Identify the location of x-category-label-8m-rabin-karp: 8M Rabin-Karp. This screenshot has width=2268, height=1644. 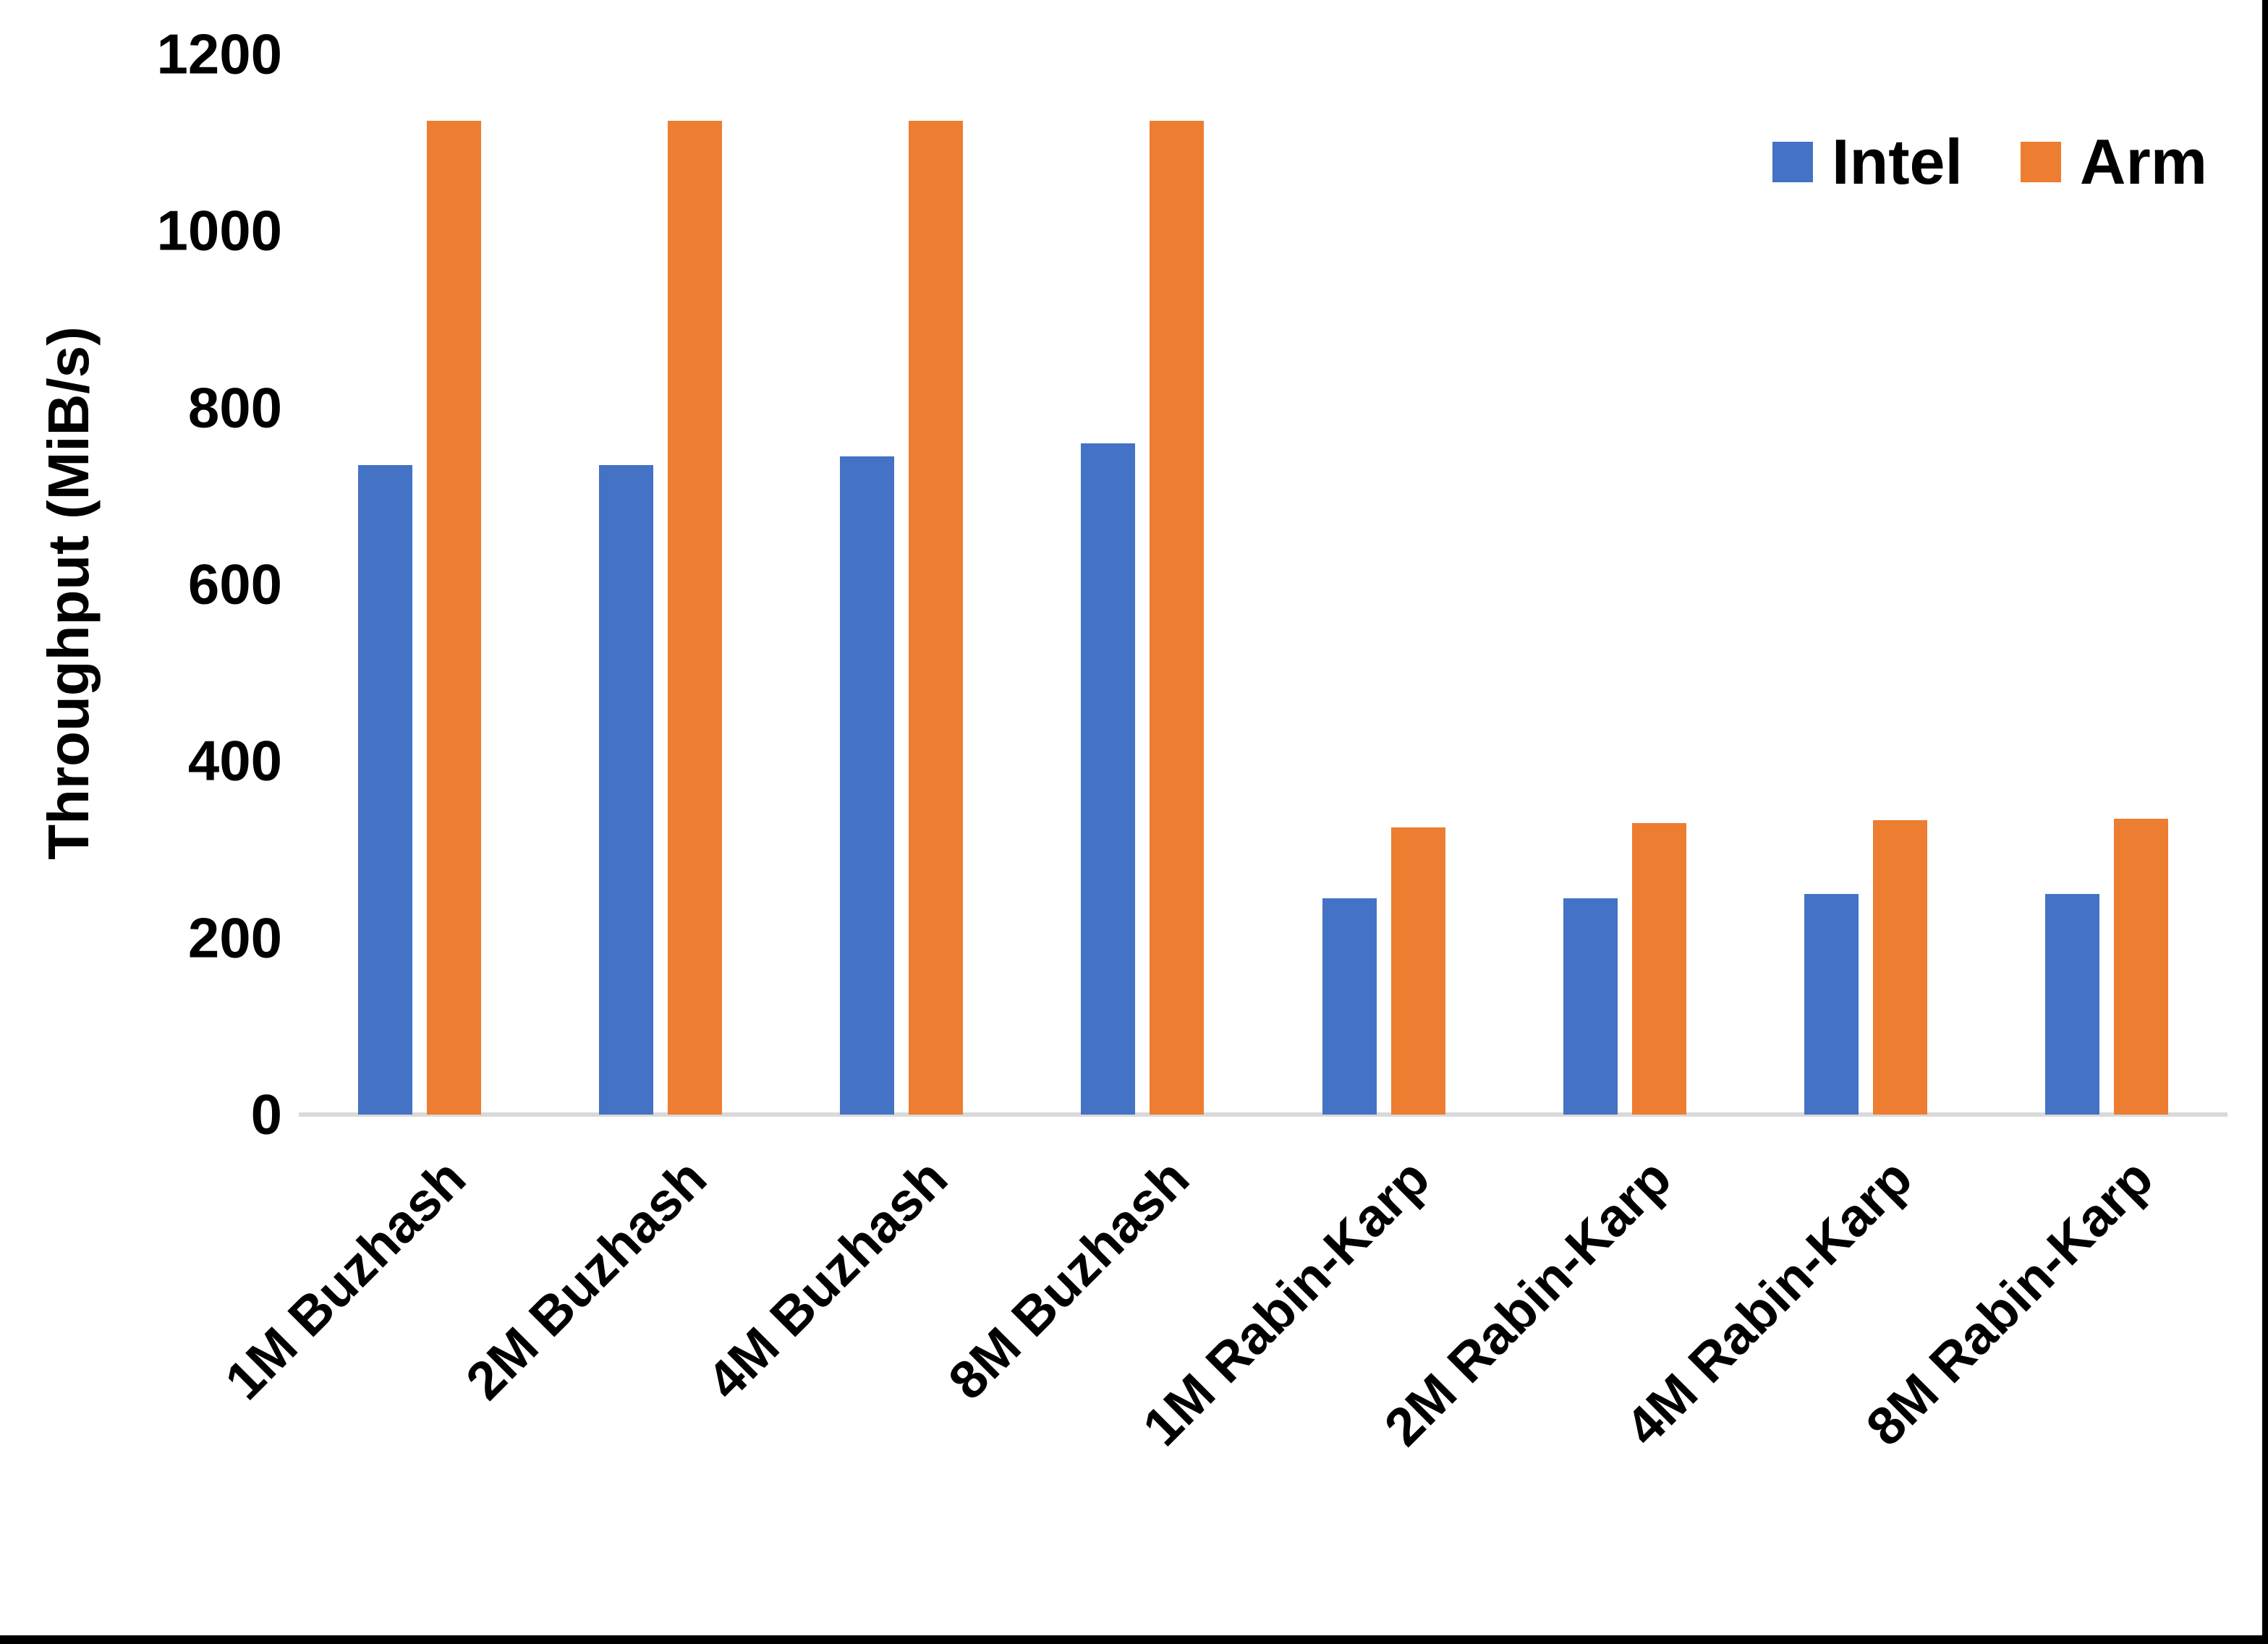
(2009, 1302).